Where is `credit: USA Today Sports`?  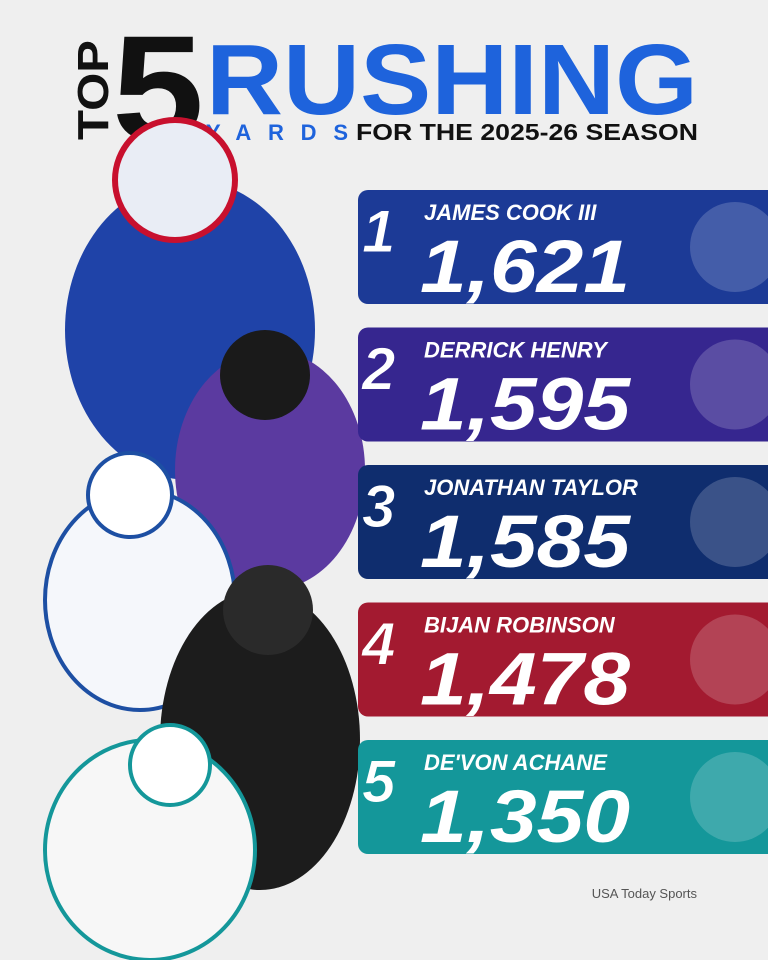
credit: USA Today Sports is located at coordinates (645, 893).